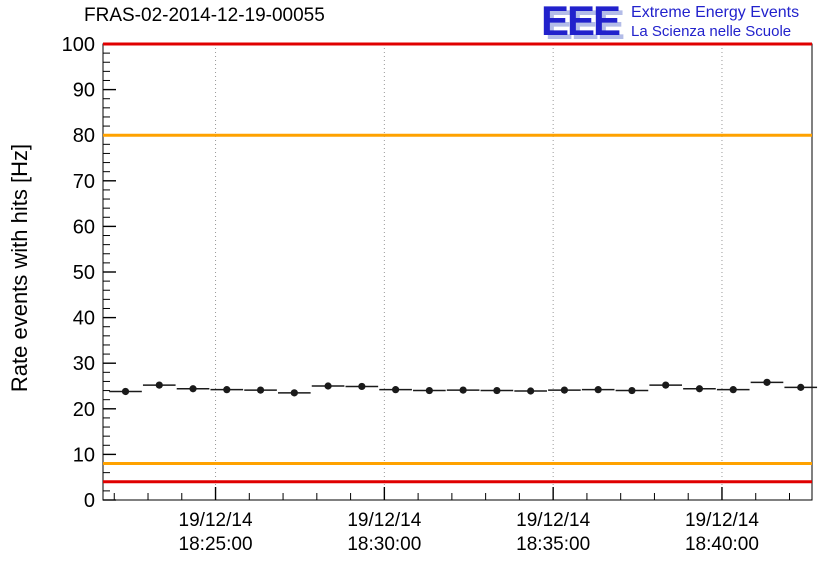  I want to click on y-axis: 0 10 20 30 40 50 60 70 80 90 100, so click(89, 273).